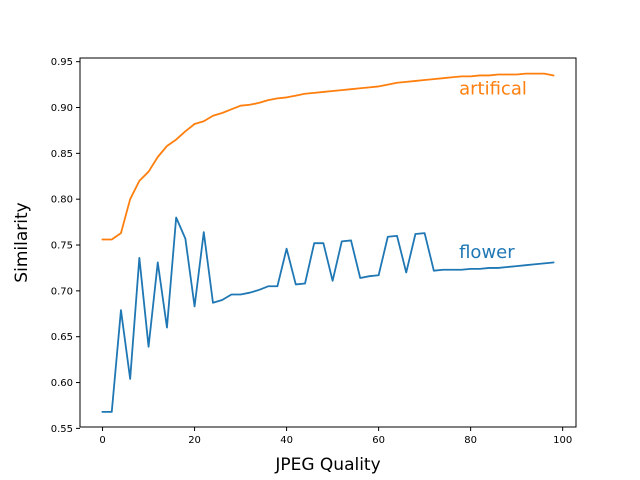 The image size is (640, 480). I want to click on y-tick-label: 0.85, so click(62, 154).